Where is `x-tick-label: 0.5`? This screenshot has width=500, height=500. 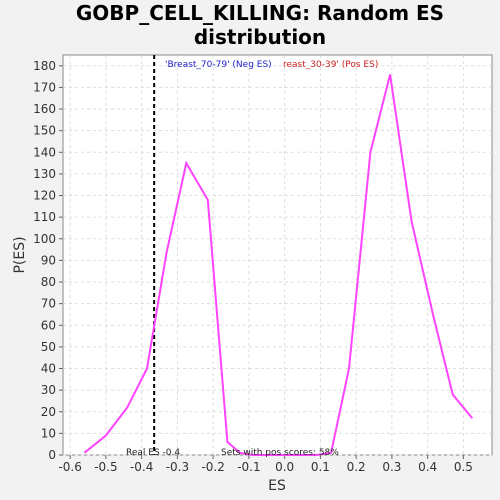 x-tick-label: 0.5 is located at coordinates (463, 467).